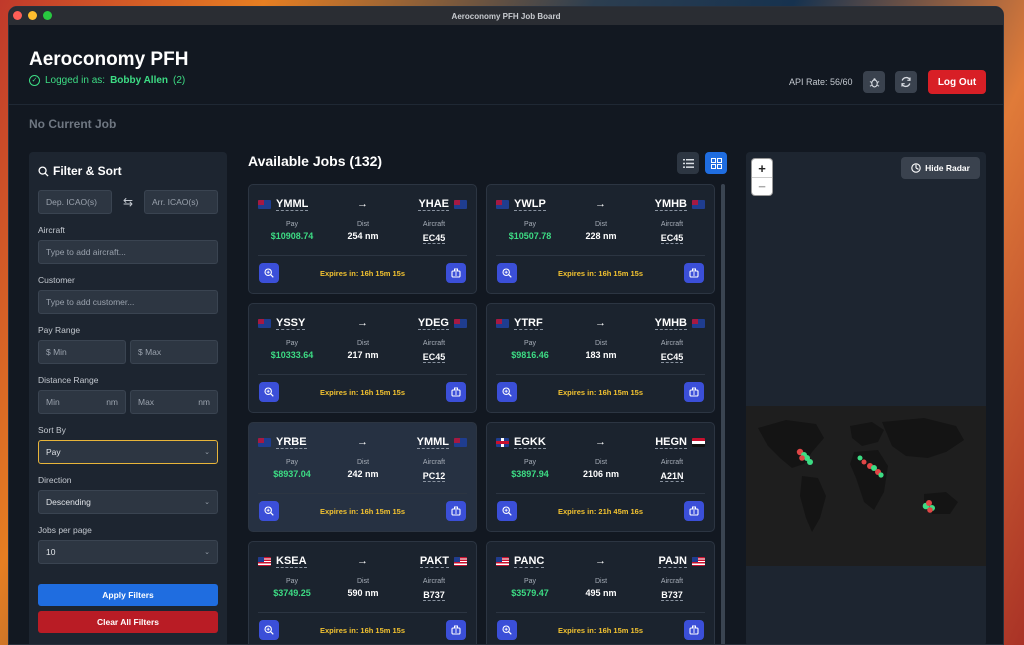 This screenshot has height=645, width=1024. I want to click on distance-min-input: Min nm, so click(82, 402).